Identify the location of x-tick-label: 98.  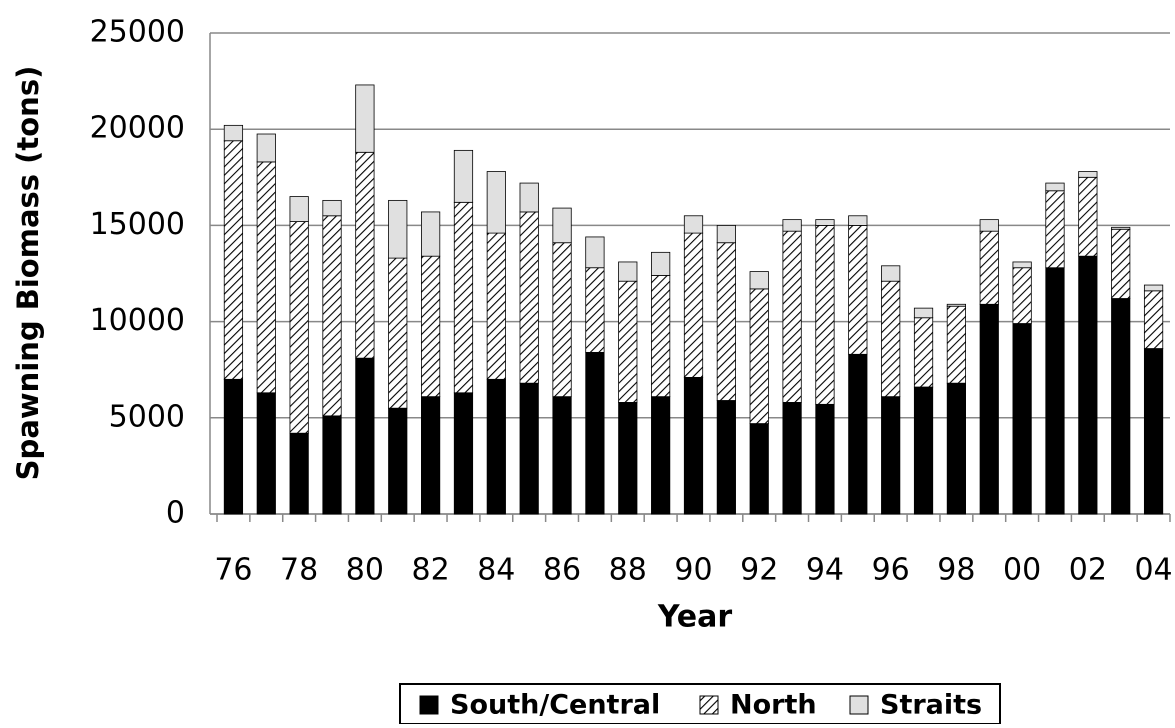
(956, 570).